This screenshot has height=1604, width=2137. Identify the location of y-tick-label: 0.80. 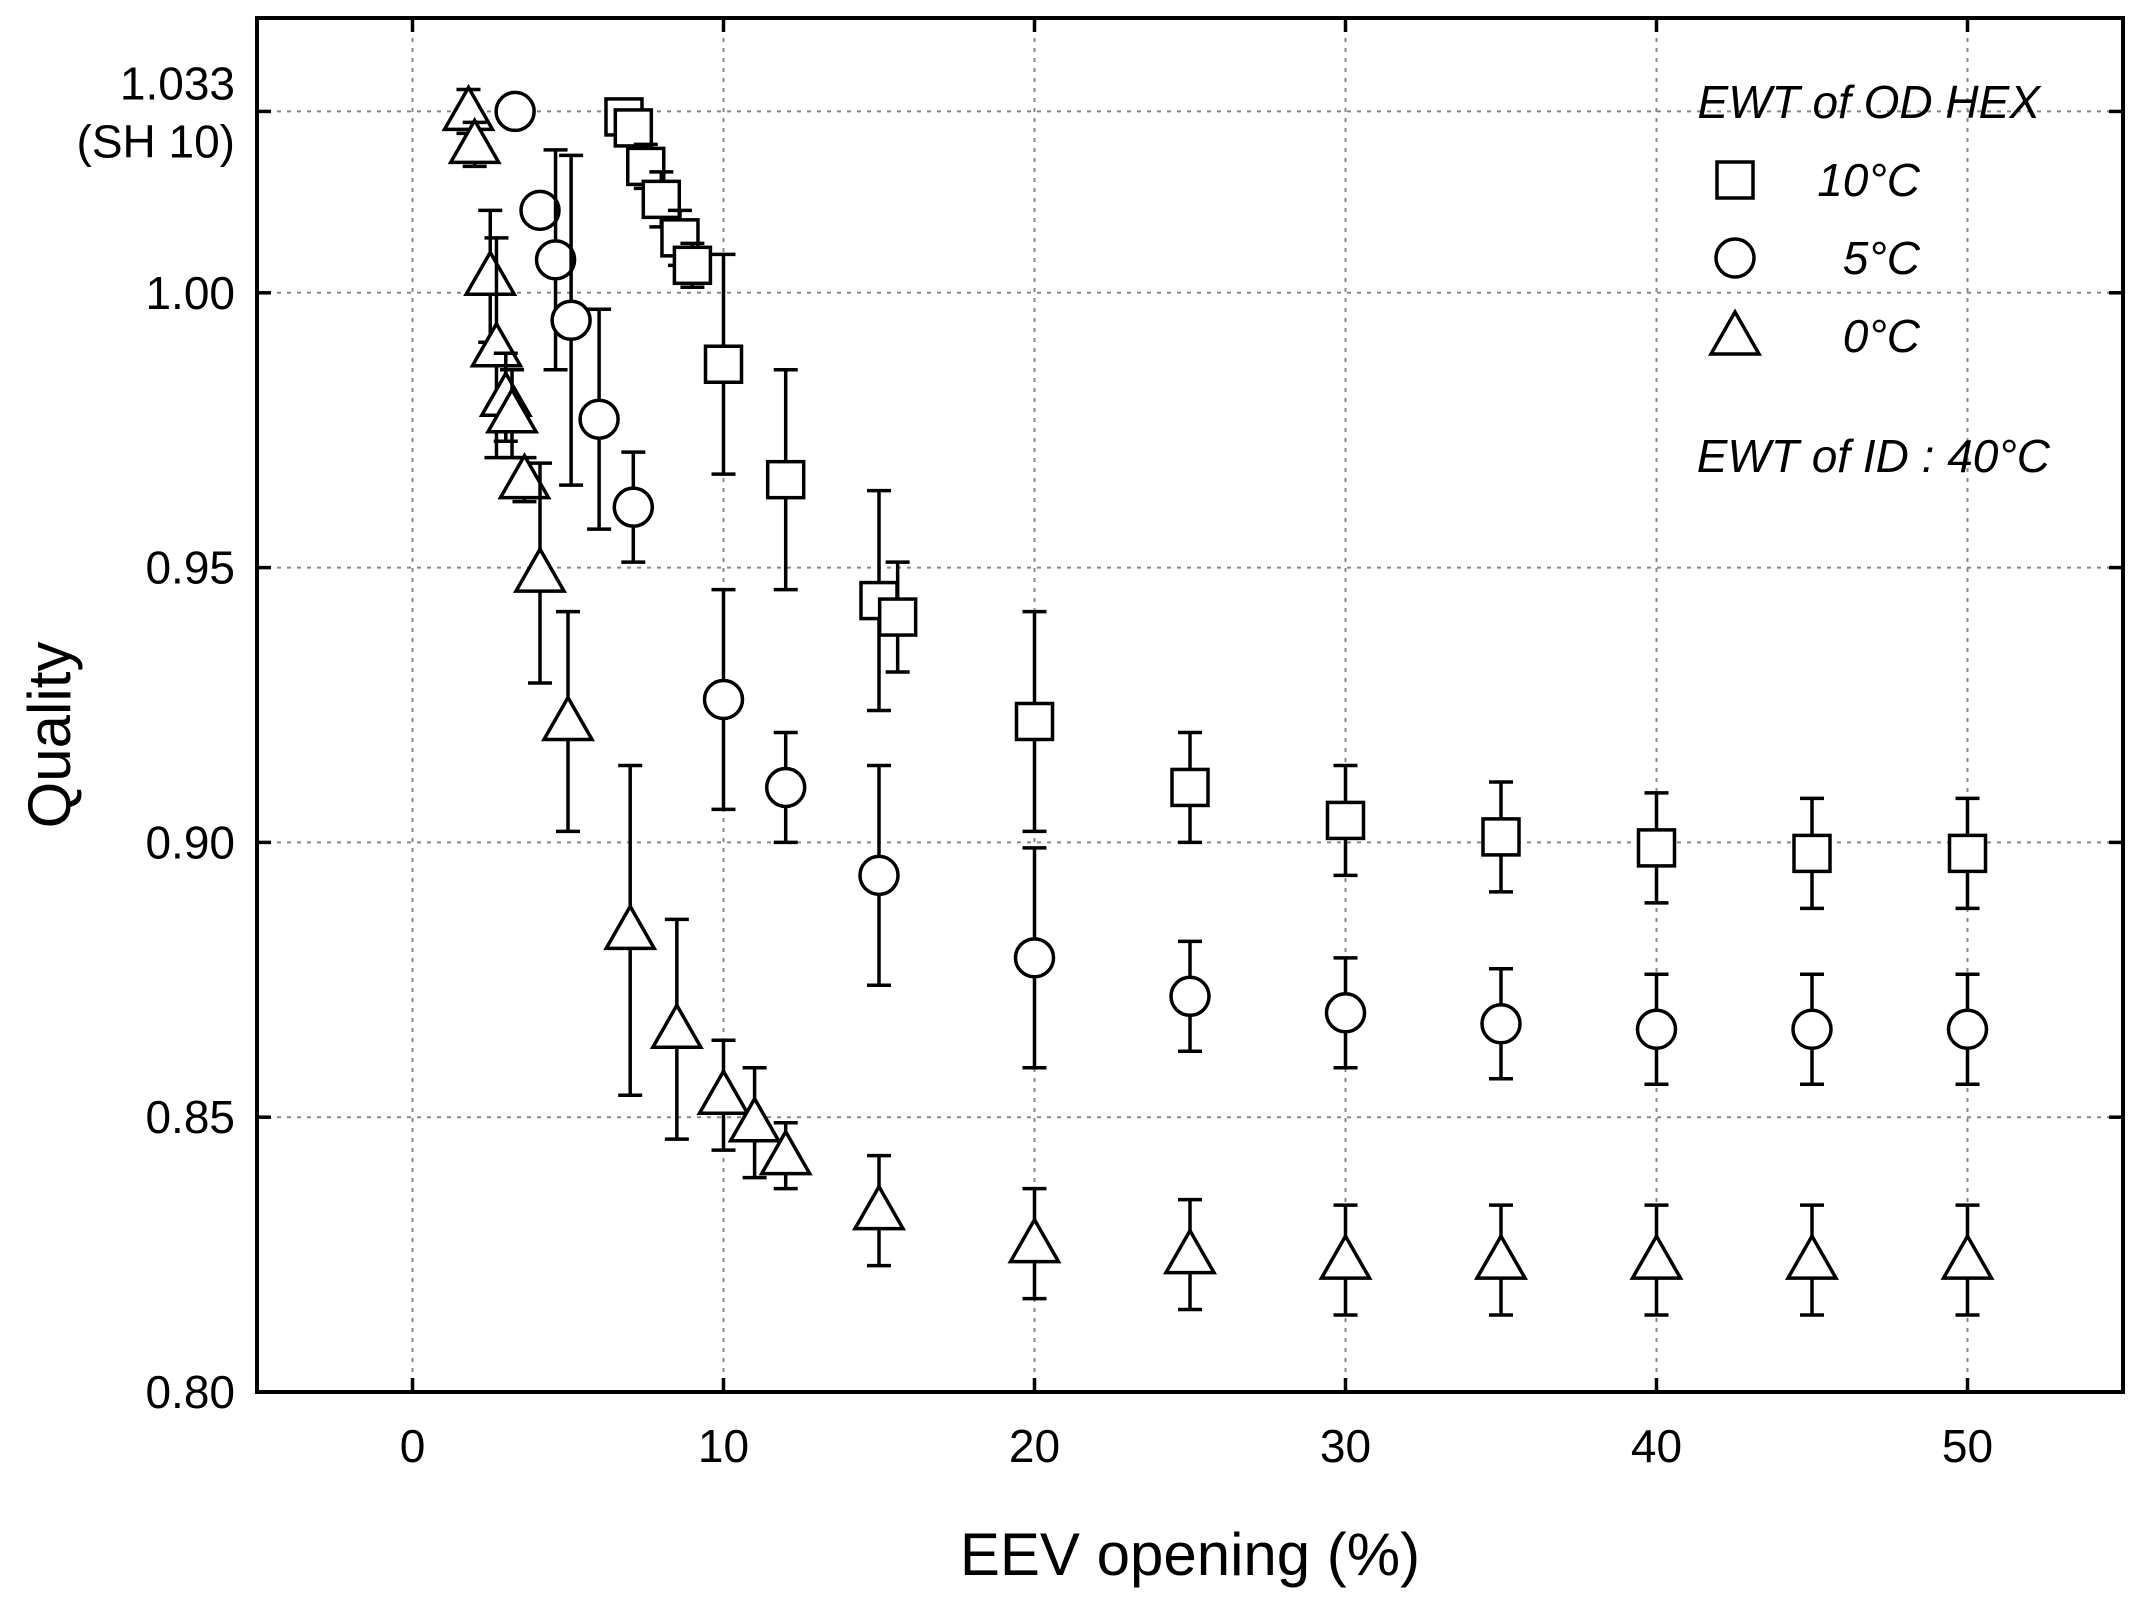
(190, 1392).